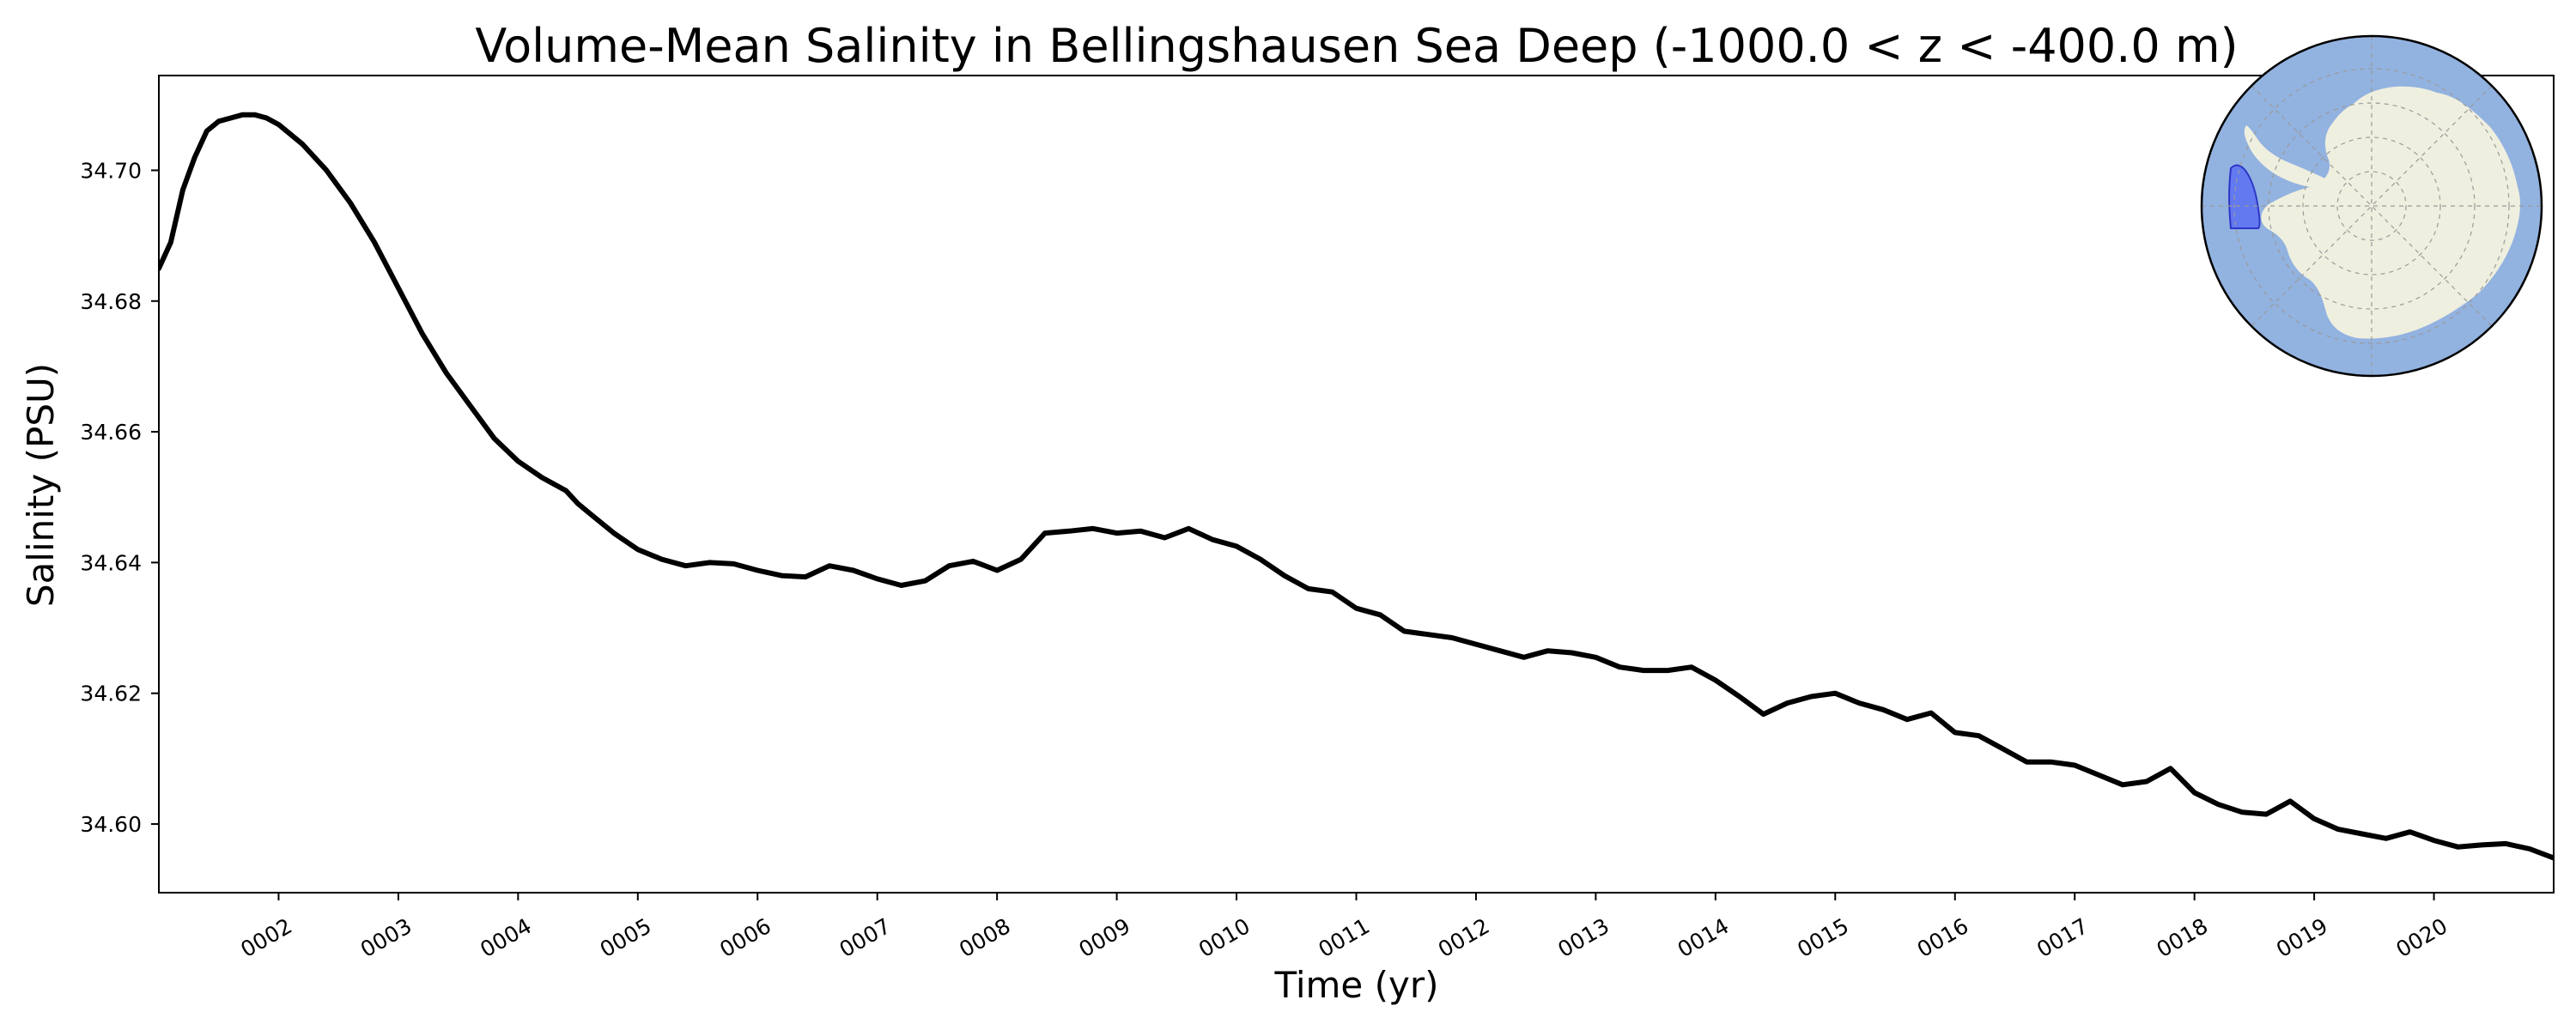 The height and width of the screenshot is (1030, 2576). Describe the element at coordinates (111, 694) in the screenshot. I see `y-tick-label: 34.62` at that location.